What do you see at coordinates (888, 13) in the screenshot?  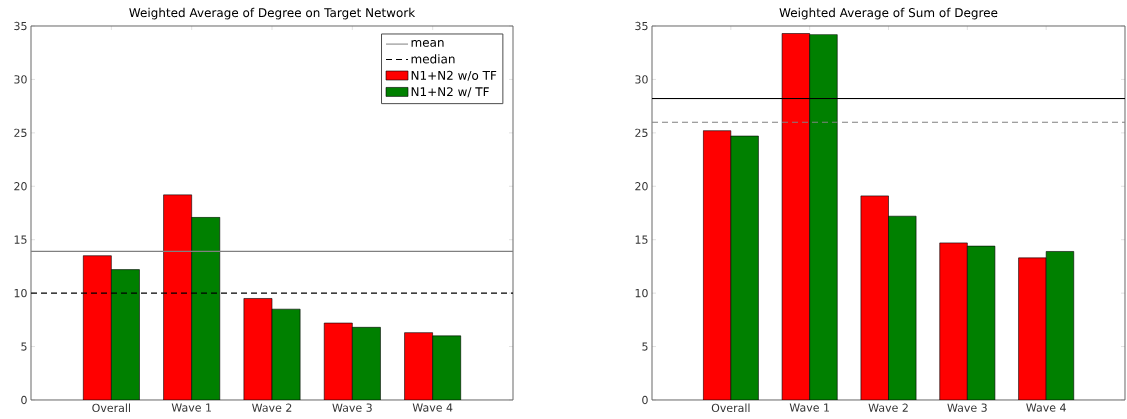 I see `chart-title: Weighted Average of Sum of Degree` at bounding box center [888, 13].